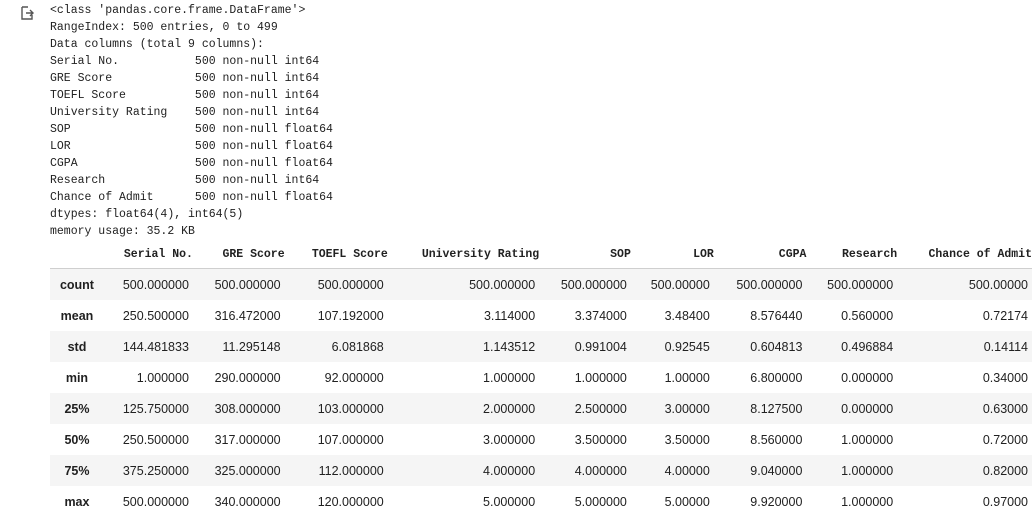 The image size is (1032, 523). I want to click on table-cell: 1.00000, so click(687, 377).